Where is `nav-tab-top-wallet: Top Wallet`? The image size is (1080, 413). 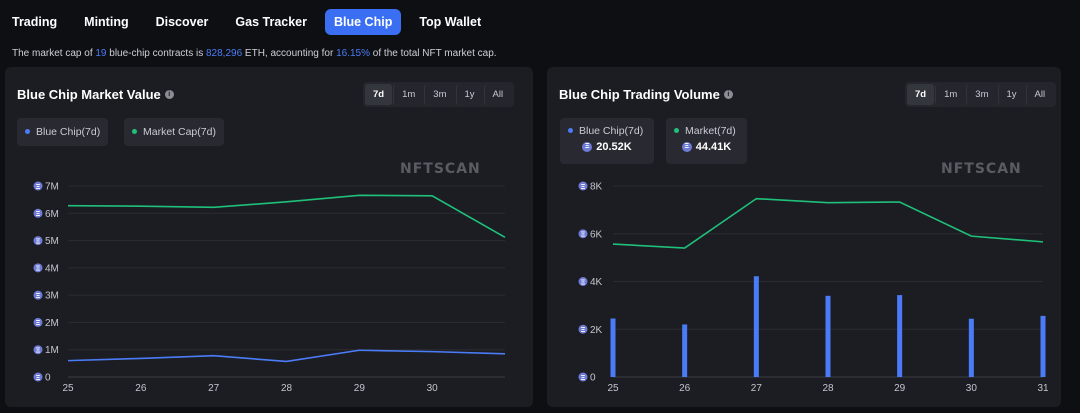 nav-tab-top-wallet: Top Wallet is located at coordinates (450, 22).